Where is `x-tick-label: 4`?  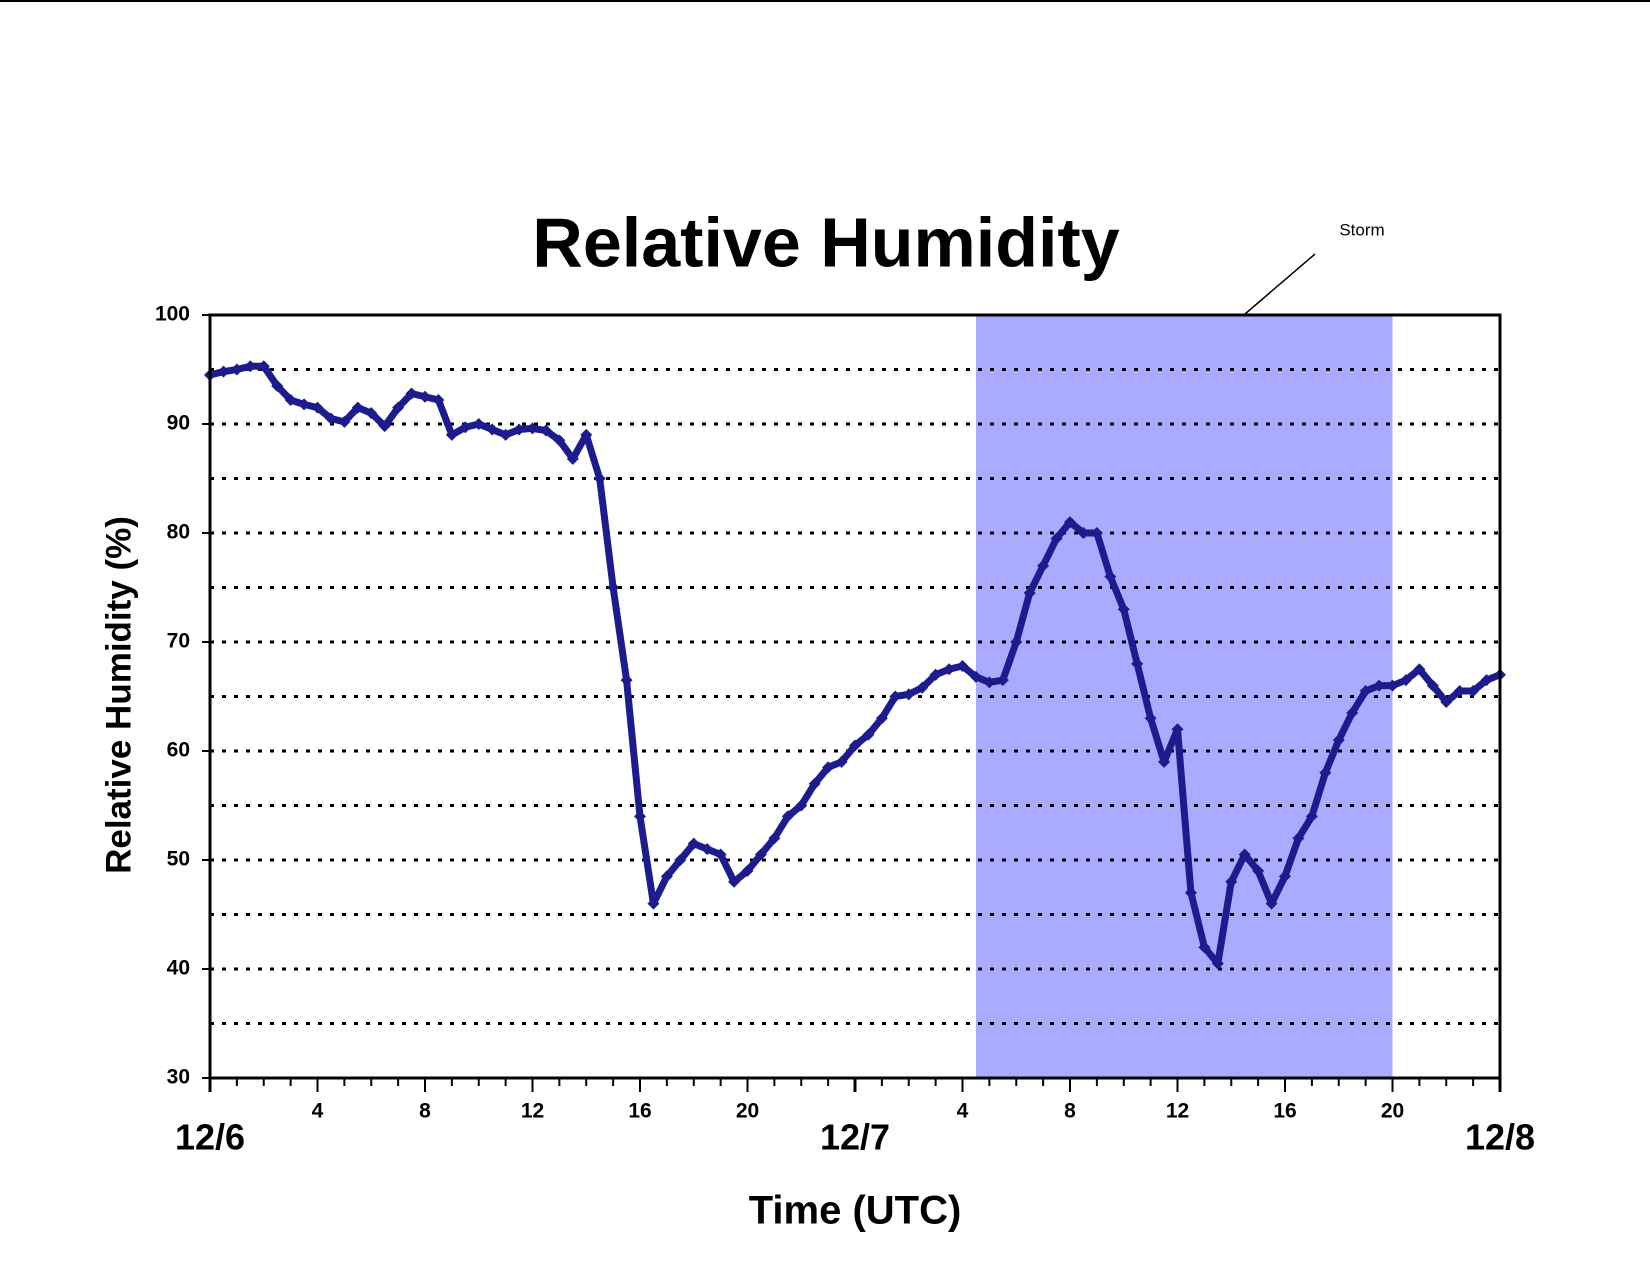
x-tick-label: 4 is located at coordinates (963, 1111).